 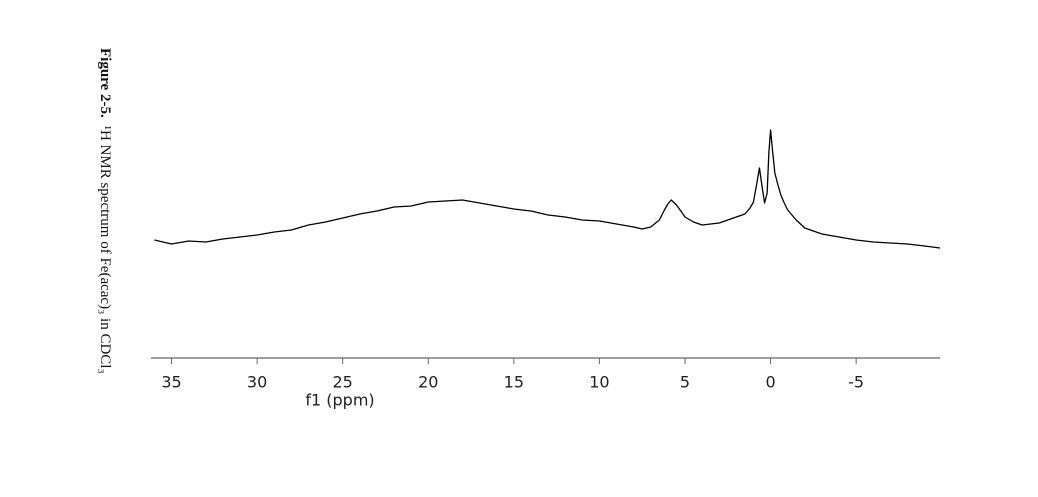 I want to click on x-tick-label: 10, so click(x=599, y=382).